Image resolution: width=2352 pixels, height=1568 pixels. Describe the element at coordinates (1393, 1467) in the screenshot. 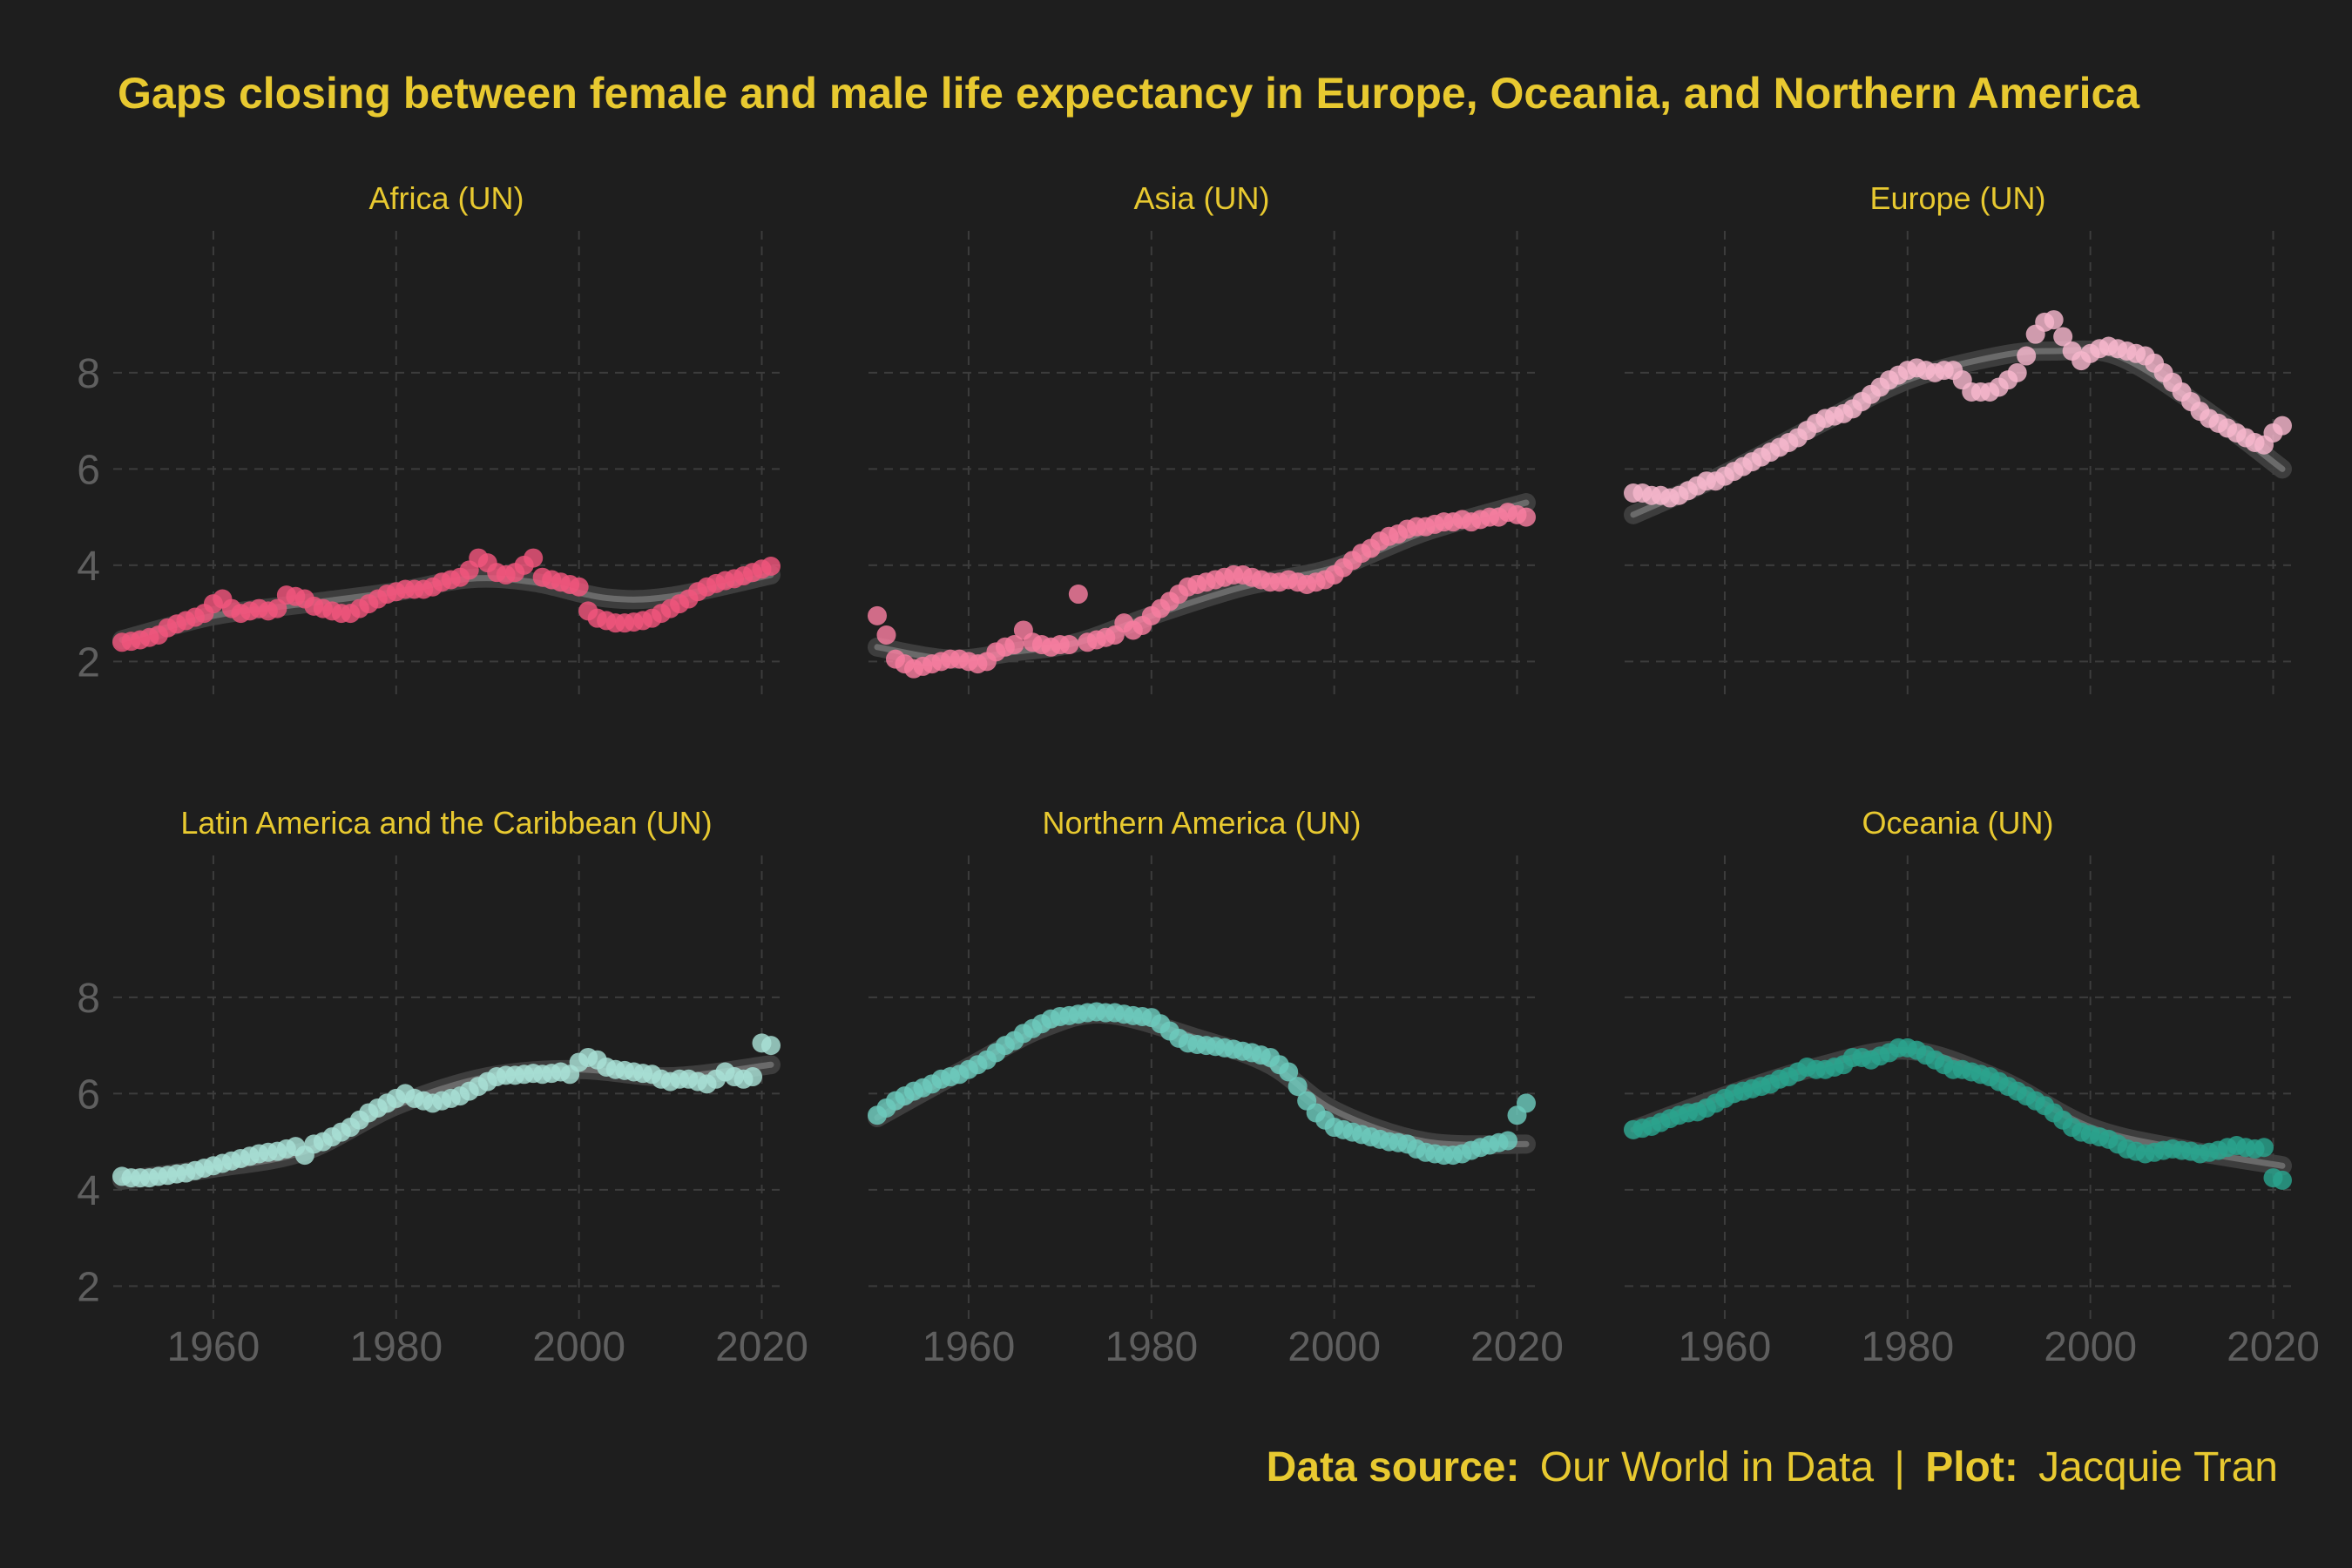

I see `caption-source-label: Data source:` at that location.